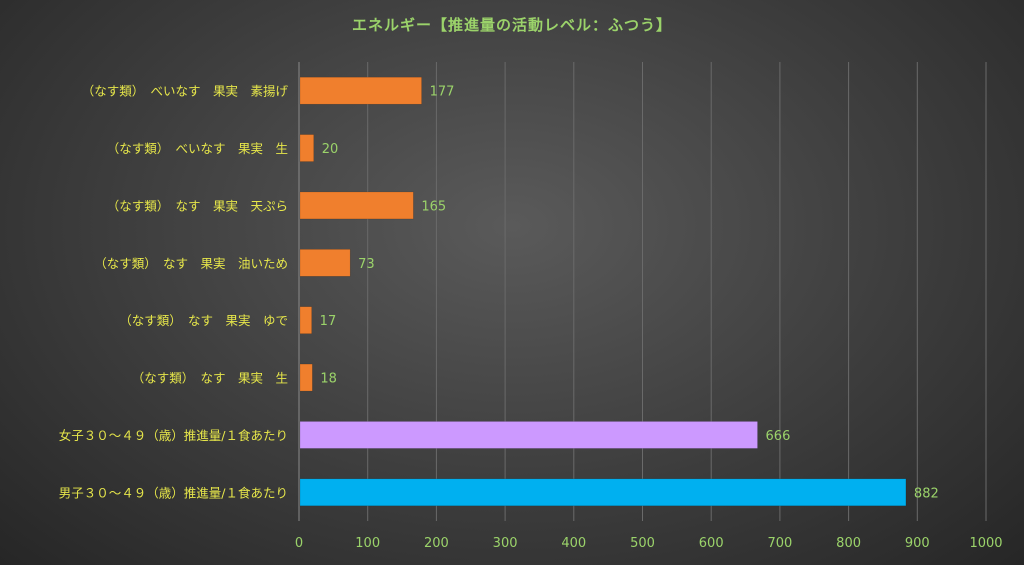 The height and width of the screenshot is (565, 1024). Describe the element at coordinates (328, 321) in the screenshot. I see `data-label: 17` at that location.